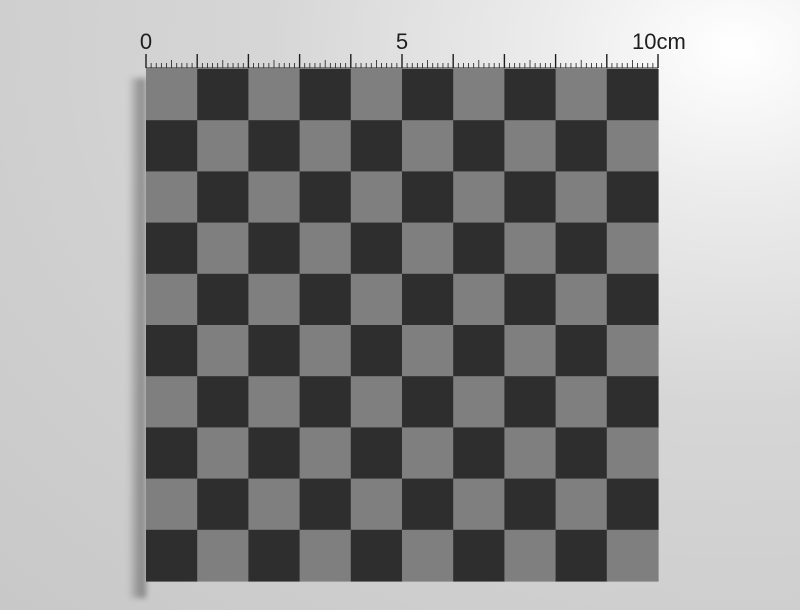  What do you see at coordinates (146, 41) in the screenshot?
I see `ruler-label-0: 0` at bounding box center [146, 41].